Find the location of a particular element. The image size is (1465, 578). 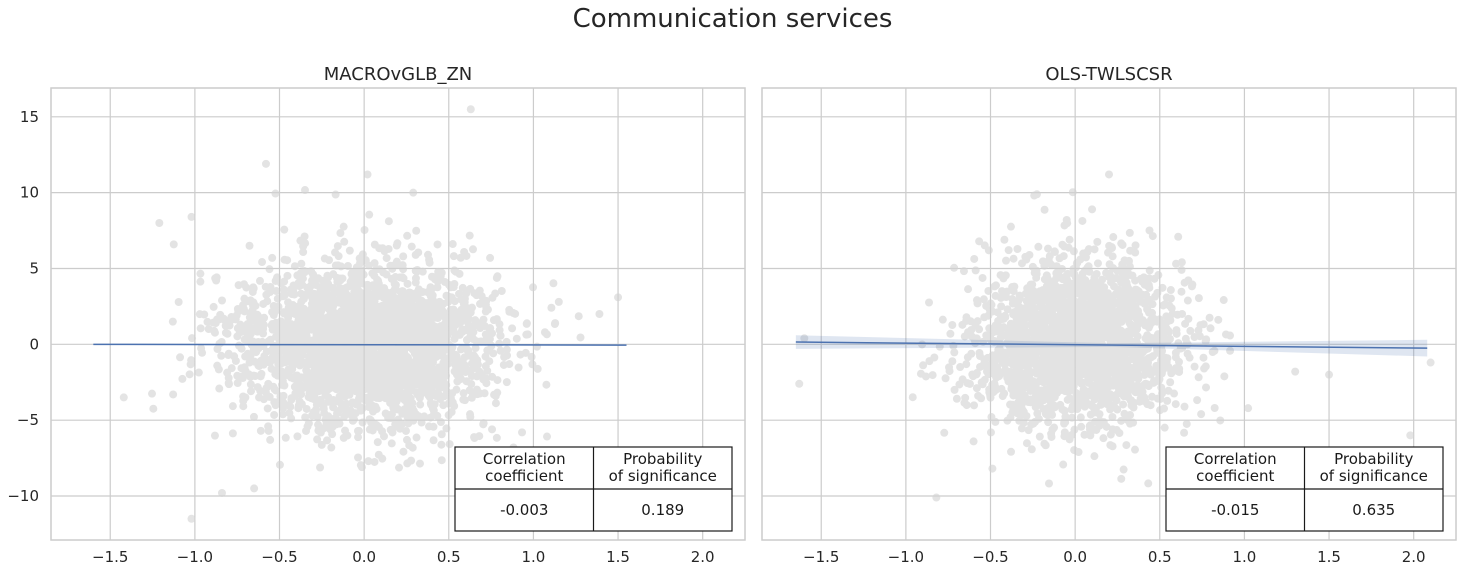

table-header-cell: Probability of significance is located at coordinates (1374, 467).